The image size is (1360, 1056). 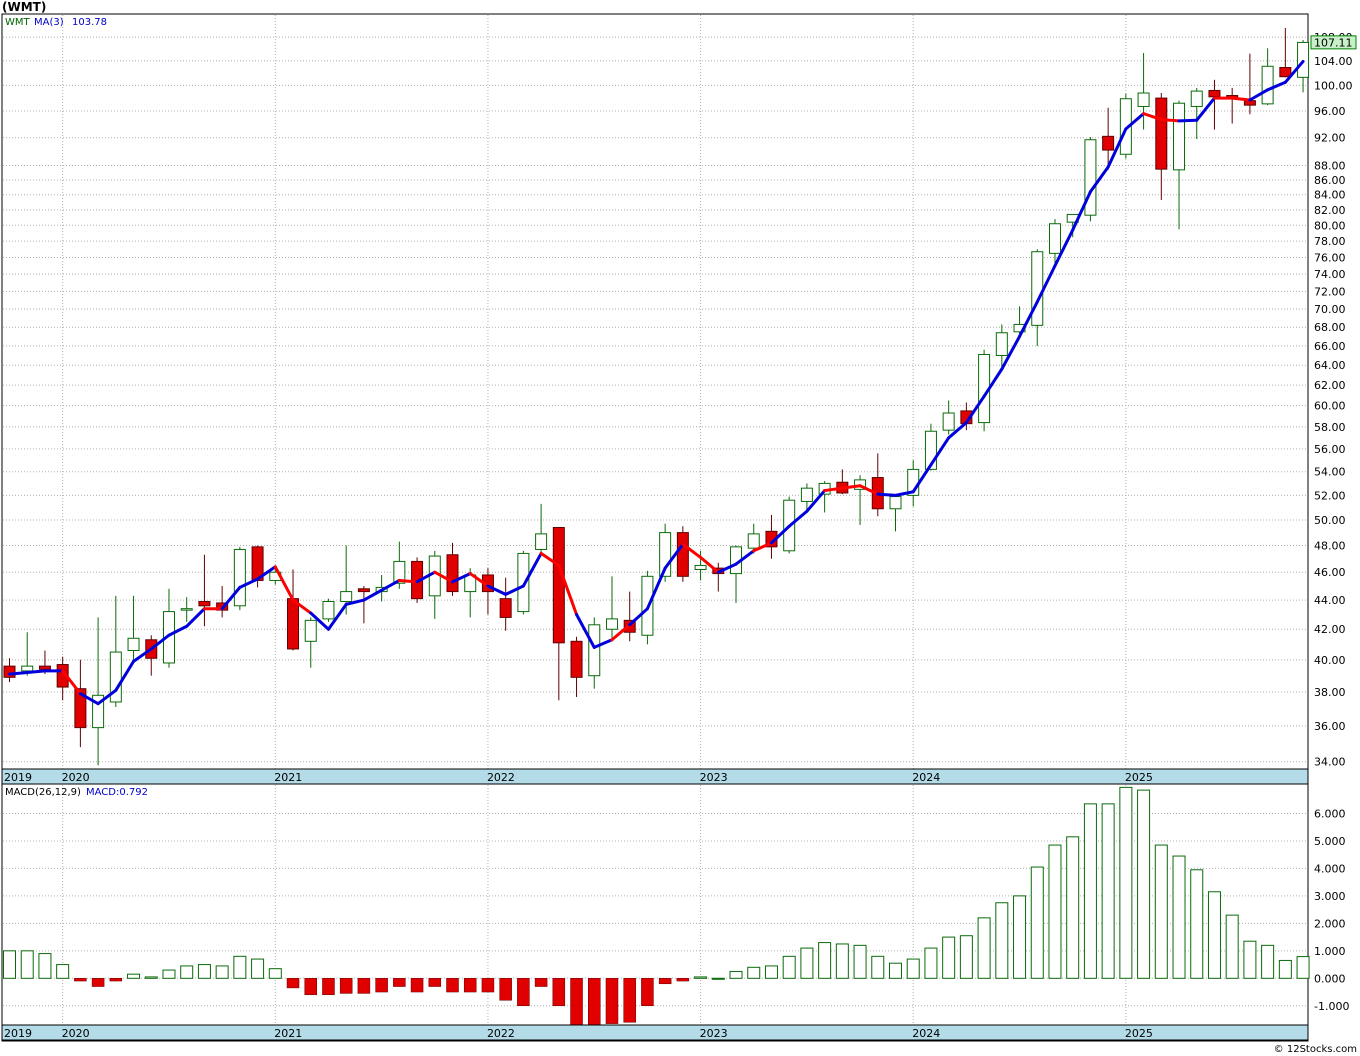 I want to click on price-tick-label: 42.00, so click(x=1330, y=629).